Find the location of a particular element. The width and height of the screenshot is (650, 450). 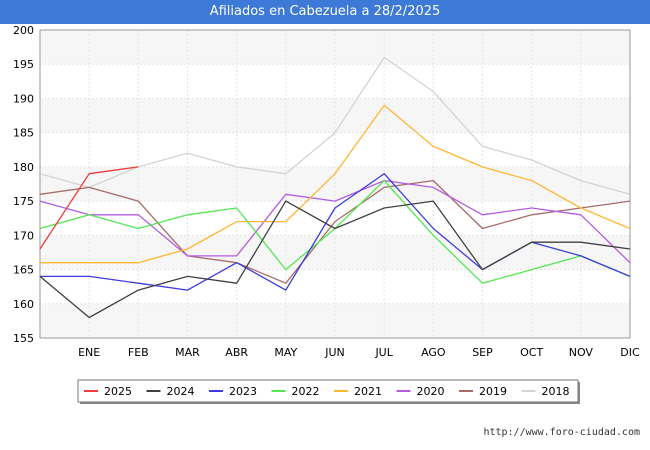

series-line-2025 is located at coordinates (89, 208).